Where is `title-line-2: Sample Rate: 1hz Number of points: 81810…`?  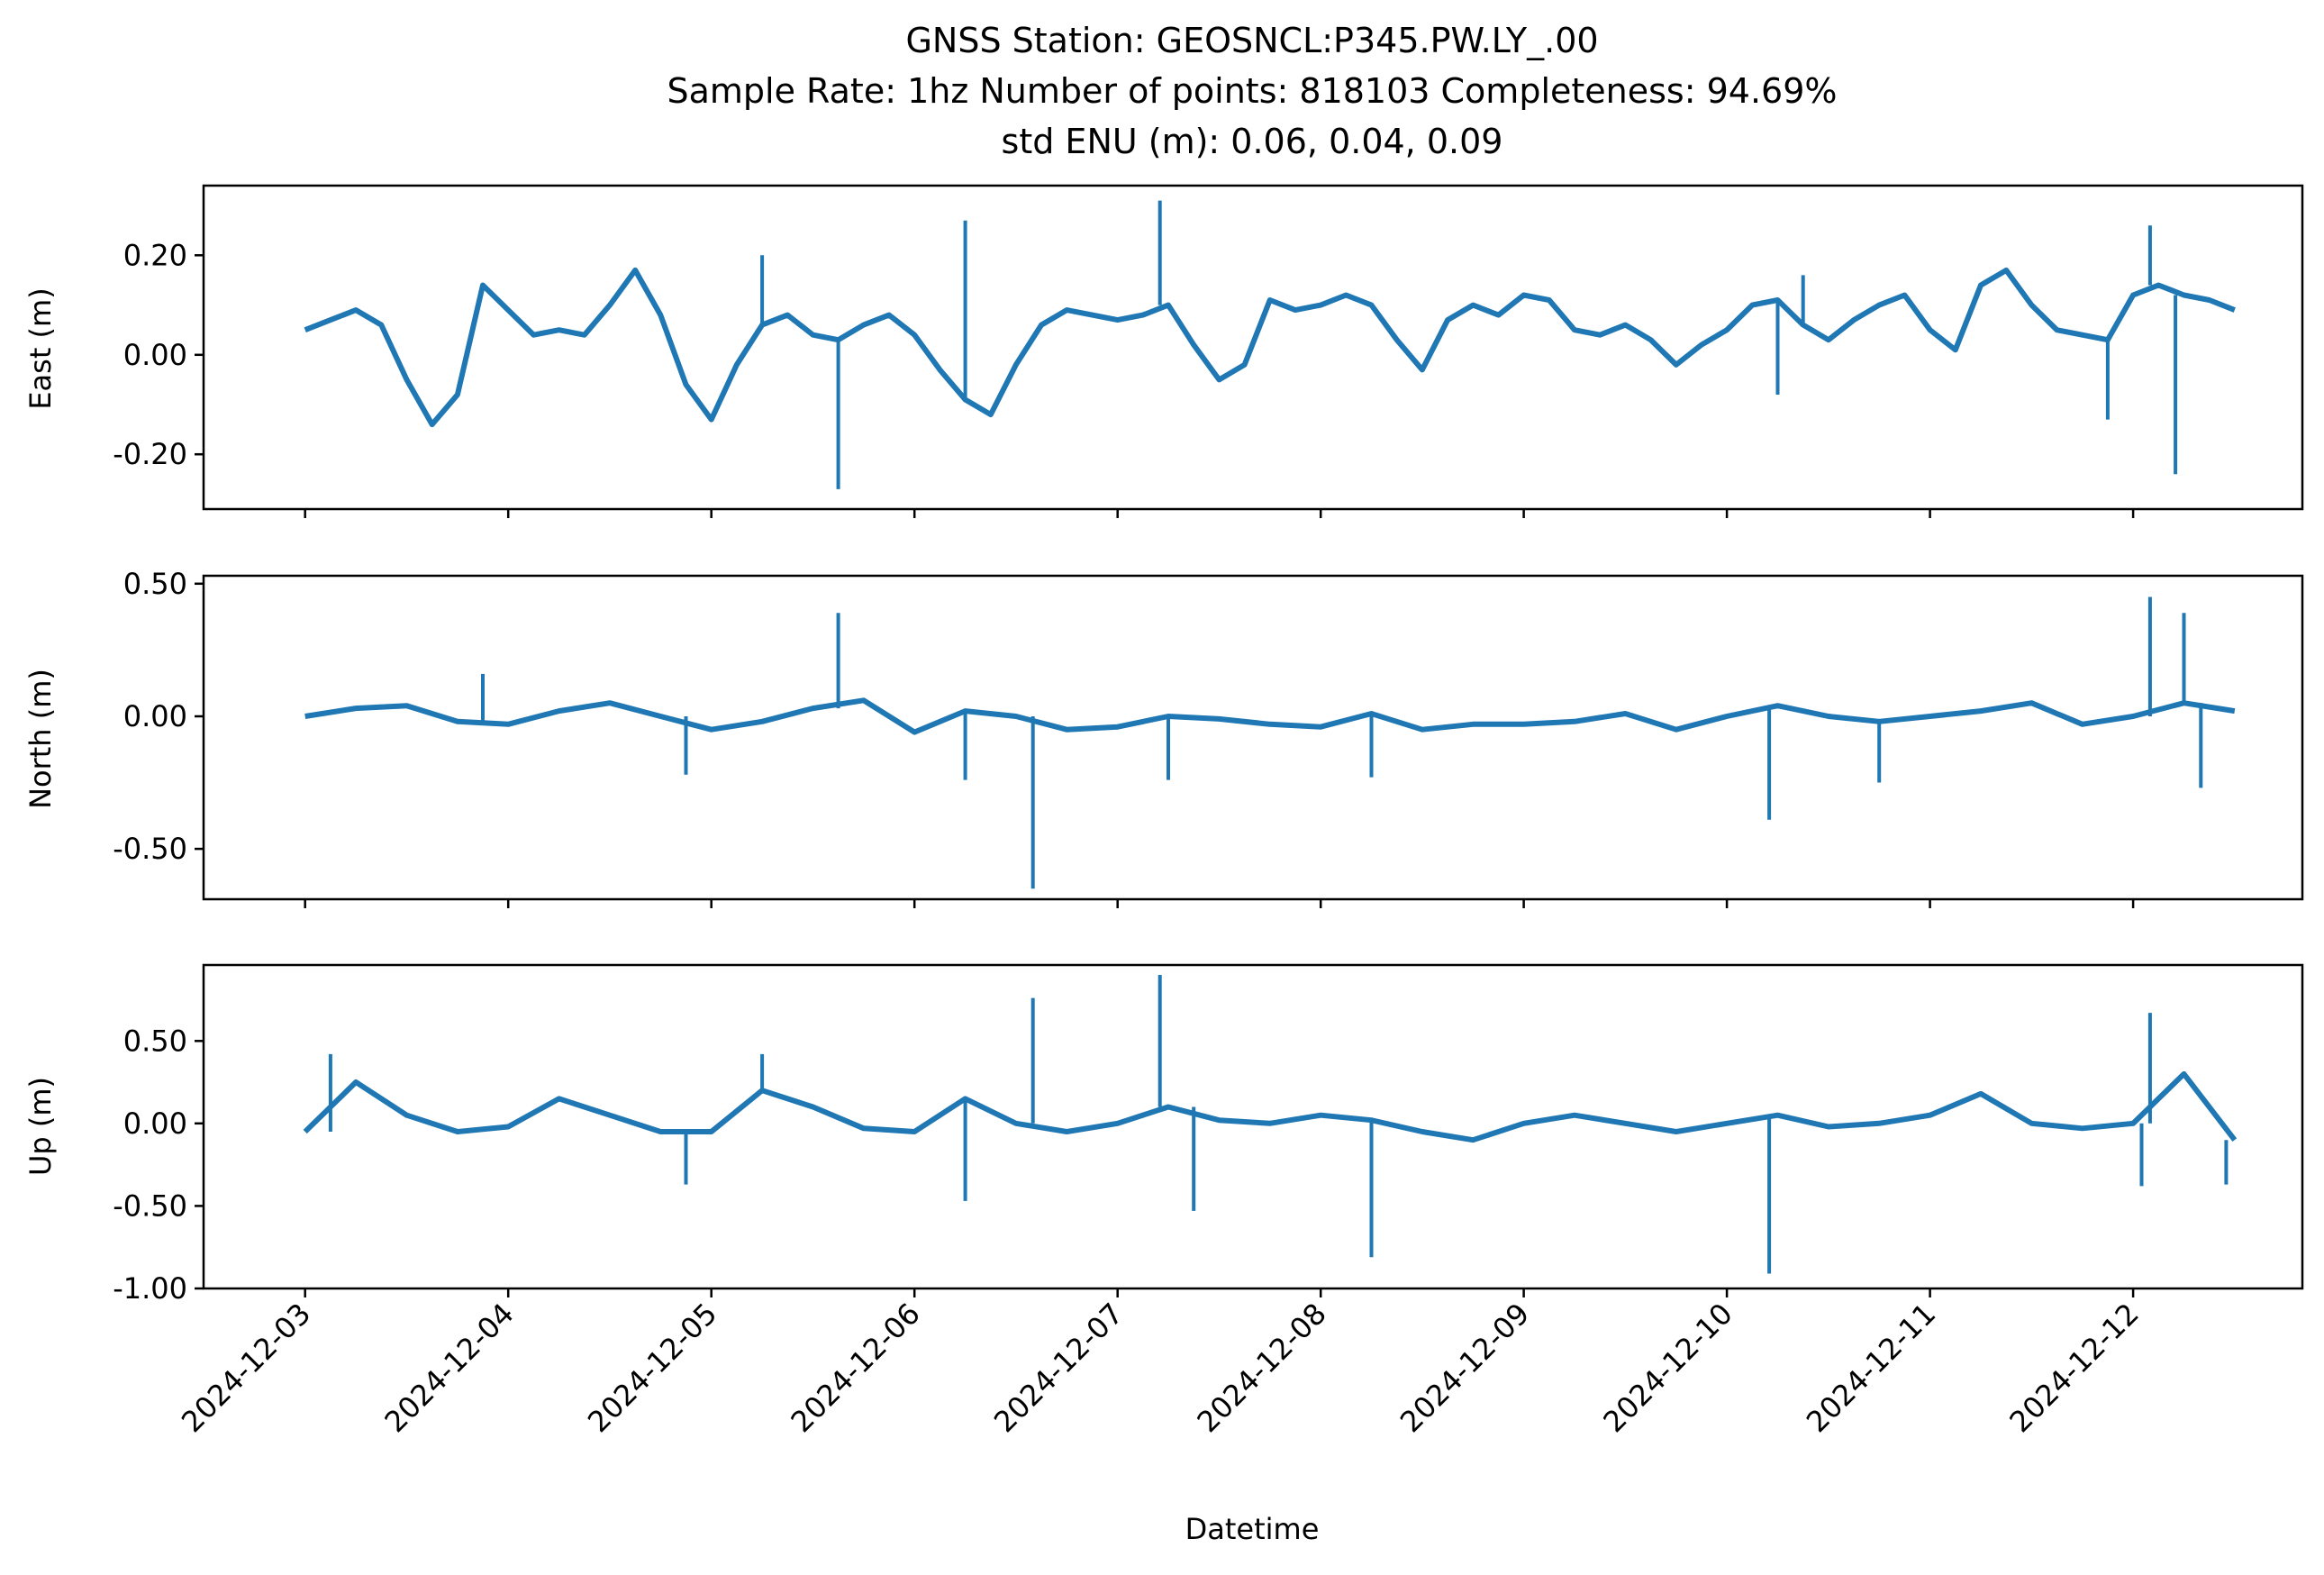 title-line-2: Sample Rate: 1hz Number of points: 81810… is located at coordinates (1252, 91).